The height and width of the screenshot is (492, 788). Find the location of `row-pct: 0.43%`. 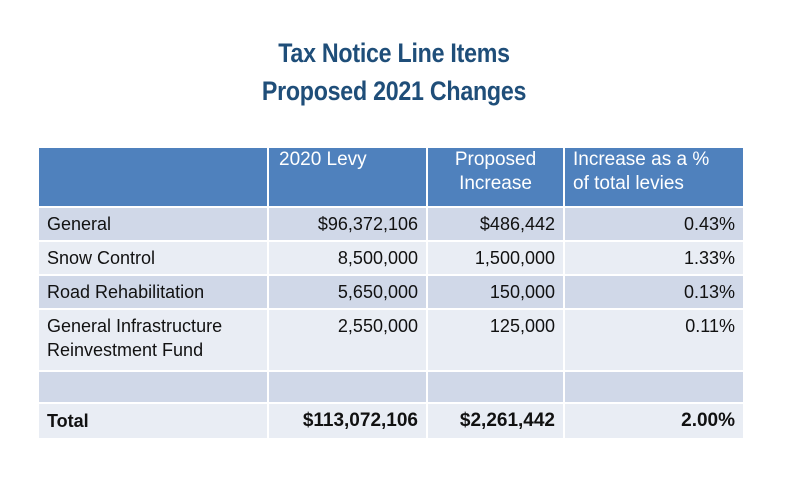

row-pct: 0.43% is located at coordinates (654, 224).